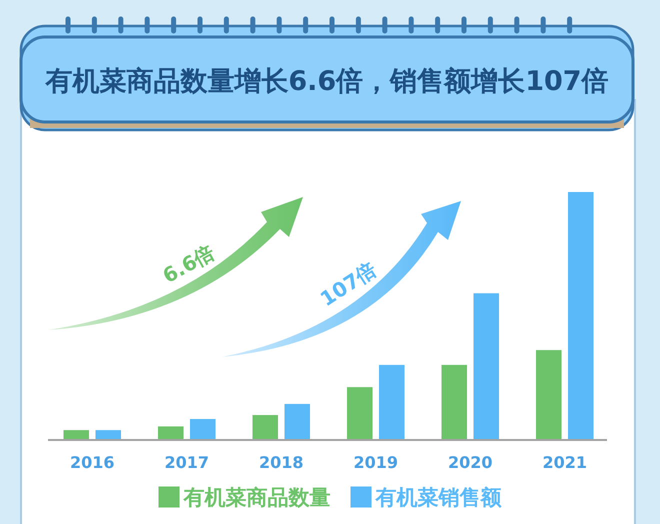  I want to click on legend-label: 有机菜销售额, so click(438, 498).